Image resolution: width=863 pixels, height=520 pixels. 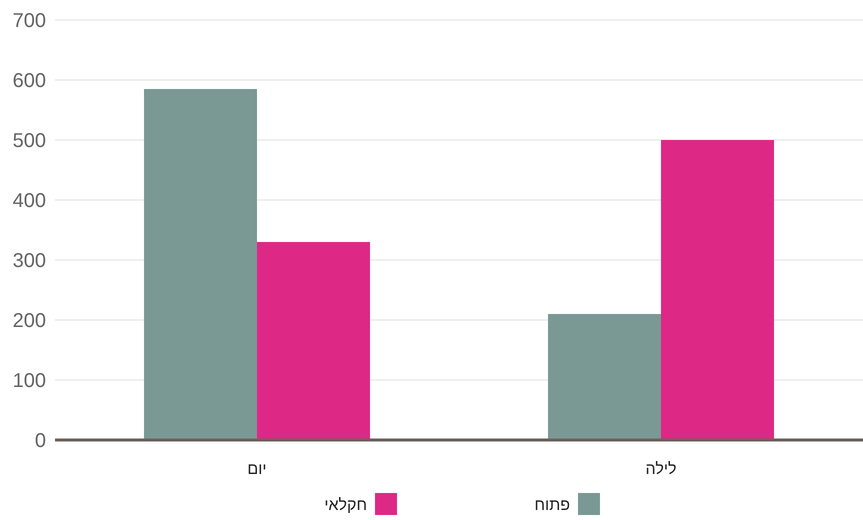 What do you see at coordinates (661, 469) in the screenshot?
I see `x-tick-label: לילה` at bounding box center [661, 469].